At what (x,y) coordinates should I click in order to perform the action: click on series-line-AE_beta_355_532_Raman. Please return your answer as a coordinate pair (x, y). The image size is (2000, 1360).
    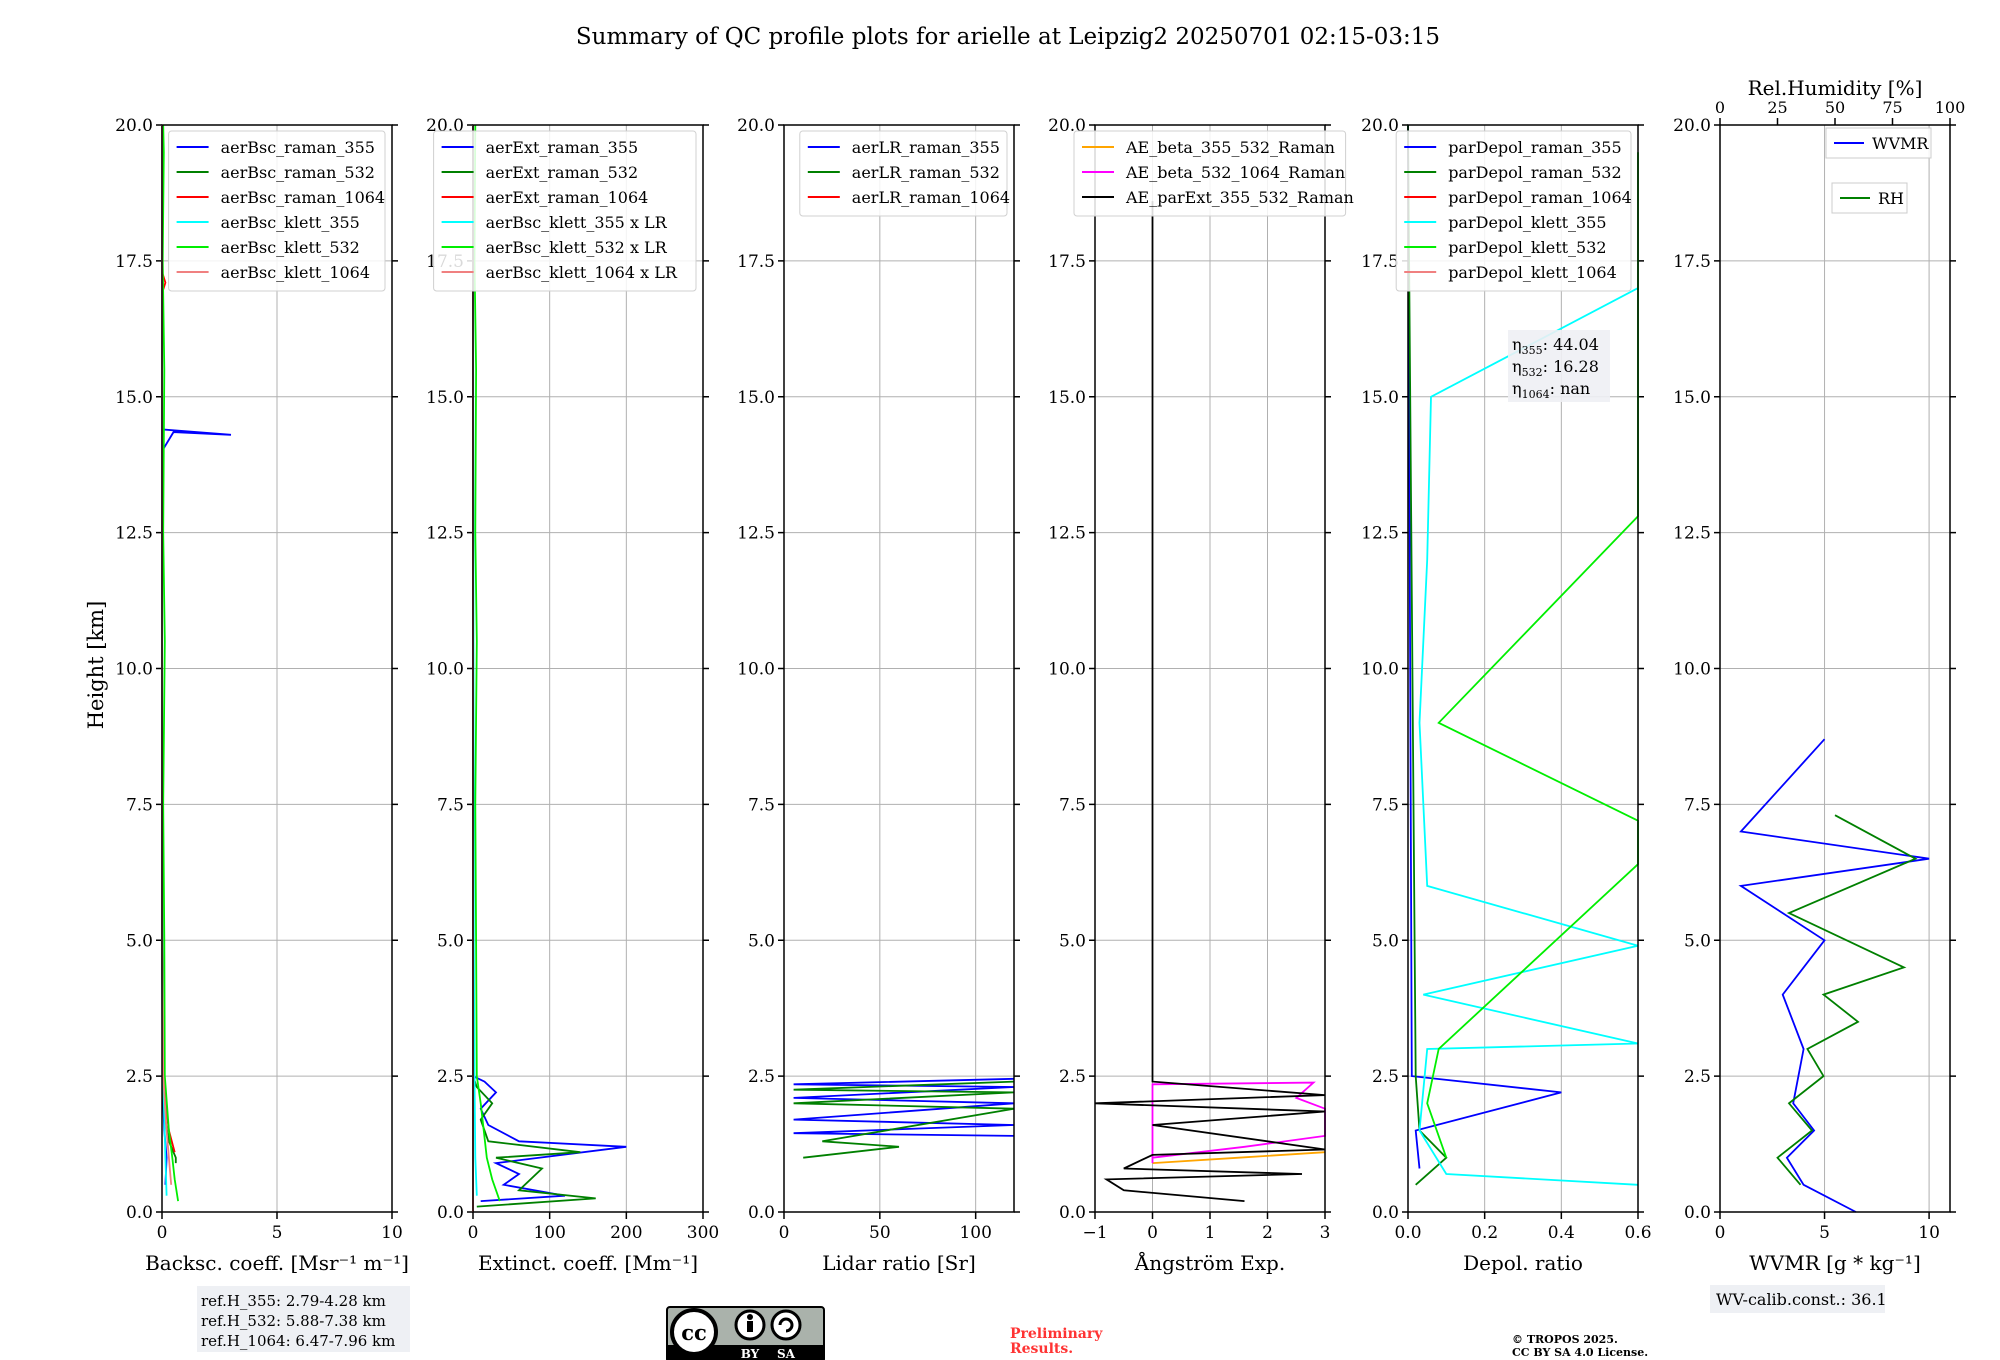
    Looking at the image, I should click on (1239, 1157).